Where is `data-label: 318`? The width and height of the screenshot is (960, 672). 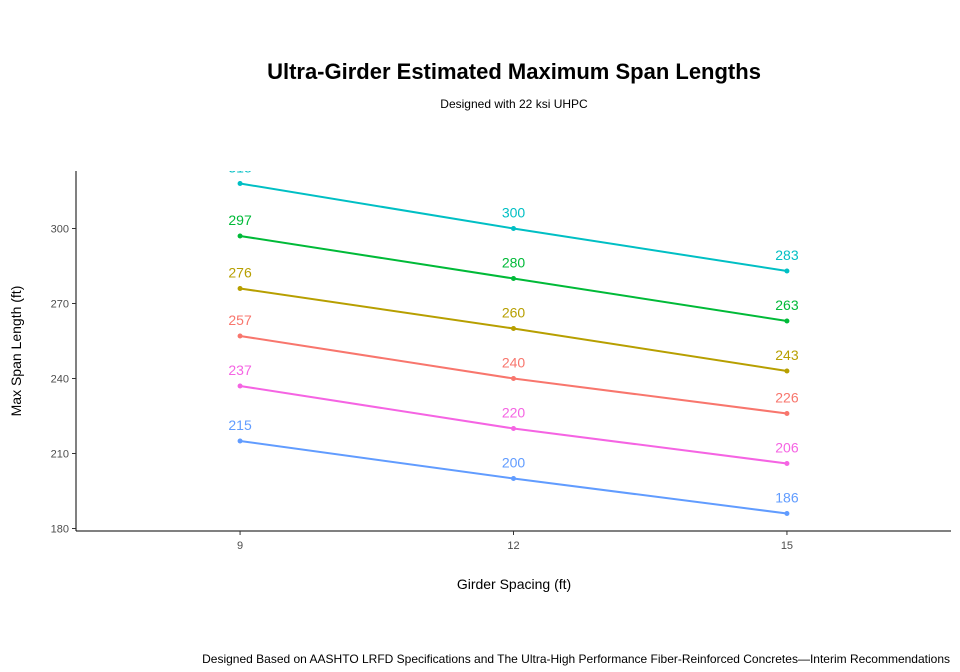
data-label: 318 is located at coordinates (240, 168).